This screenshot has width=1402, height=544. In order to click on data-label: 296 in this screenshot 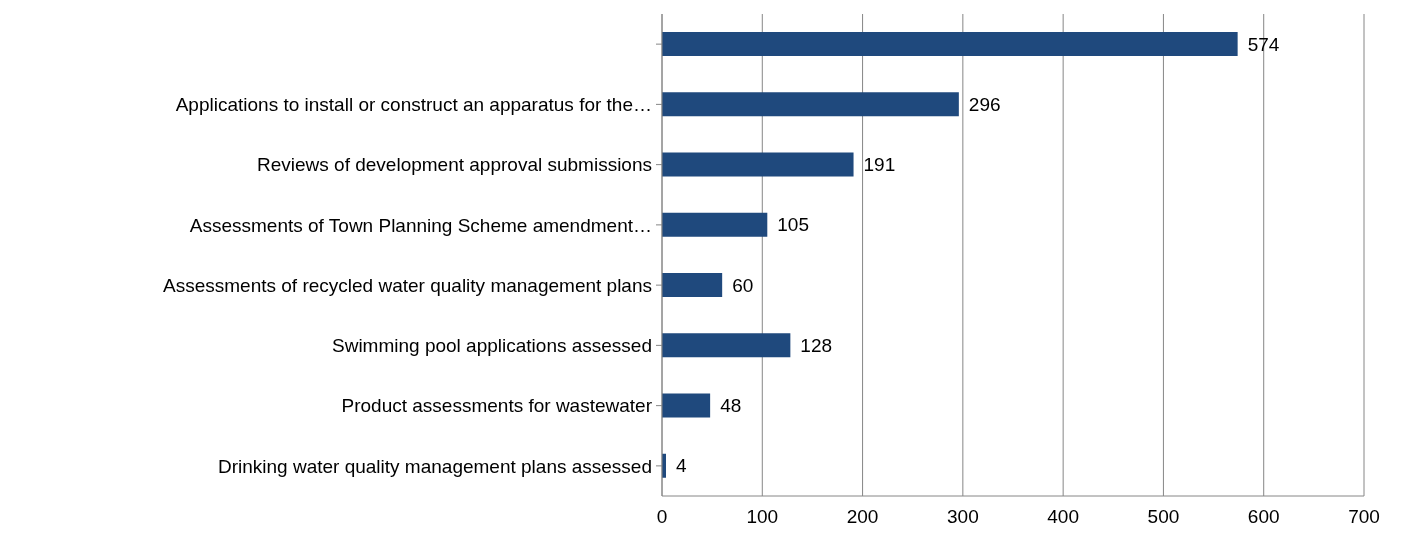, I will do `click(984, 104)`.